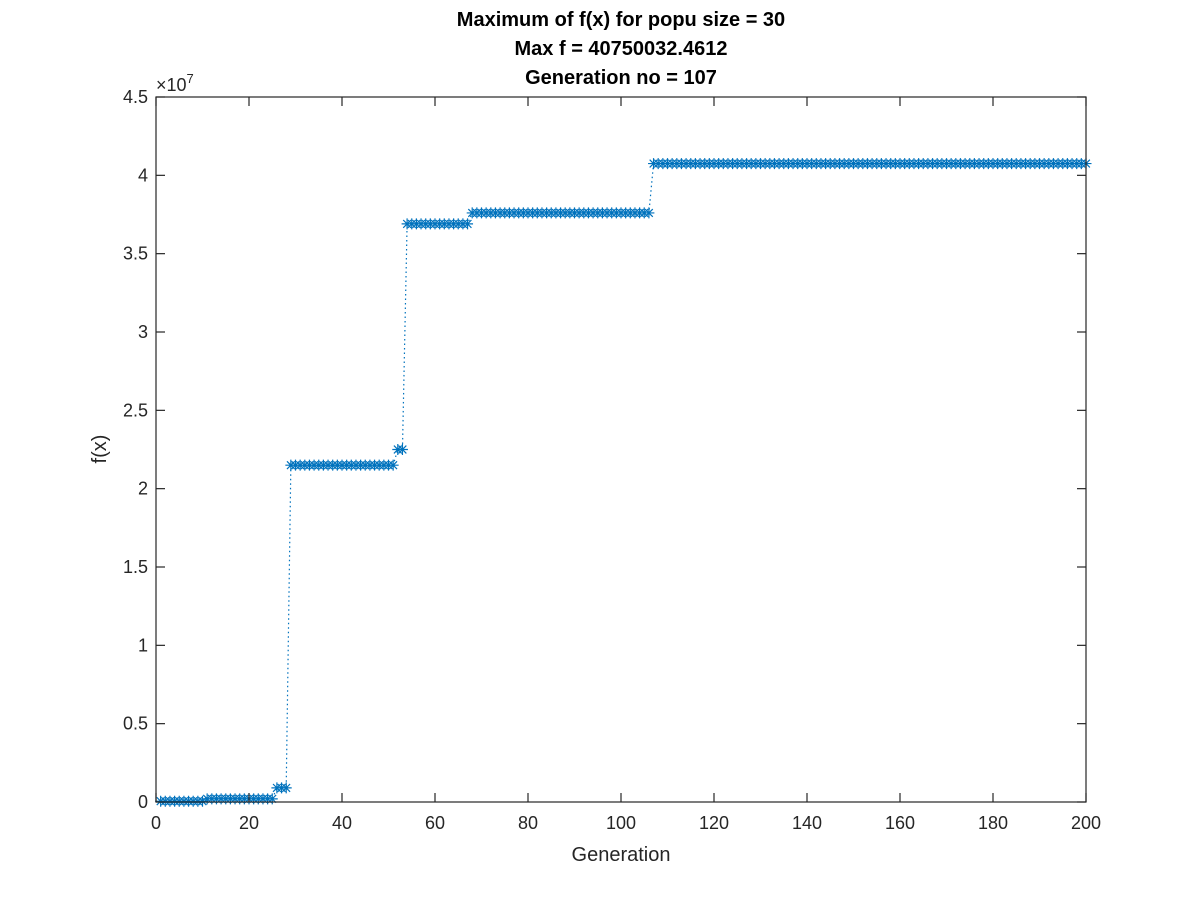 This screenshot has height=900, width=1200. Describe the element at coordinates (249, 823) in the screenshot. I see `x-tick-label: 20` at that location.